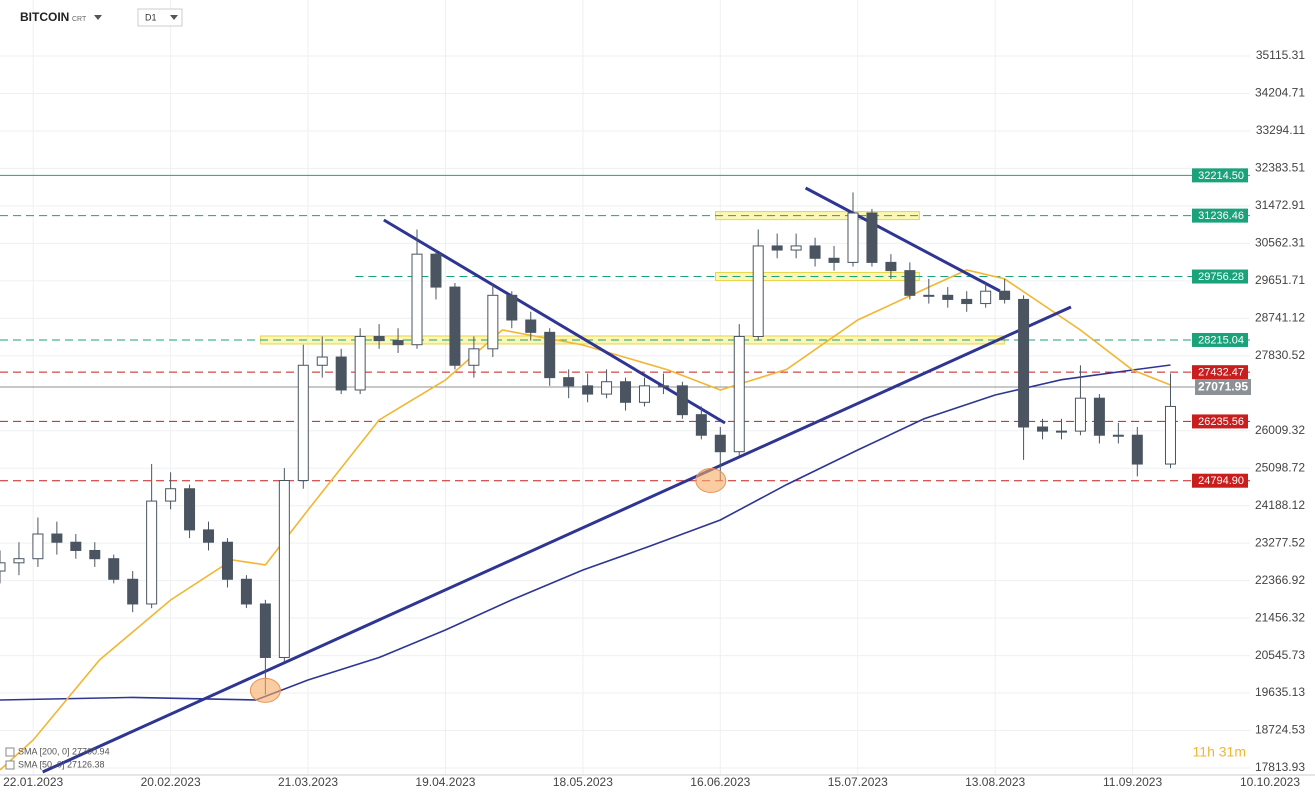 This screenshot has width=1315, height=799. Describe the element at coordinates (1280, 730) in the screenshot. I see `y-tick-label: 18724.53` at that location.